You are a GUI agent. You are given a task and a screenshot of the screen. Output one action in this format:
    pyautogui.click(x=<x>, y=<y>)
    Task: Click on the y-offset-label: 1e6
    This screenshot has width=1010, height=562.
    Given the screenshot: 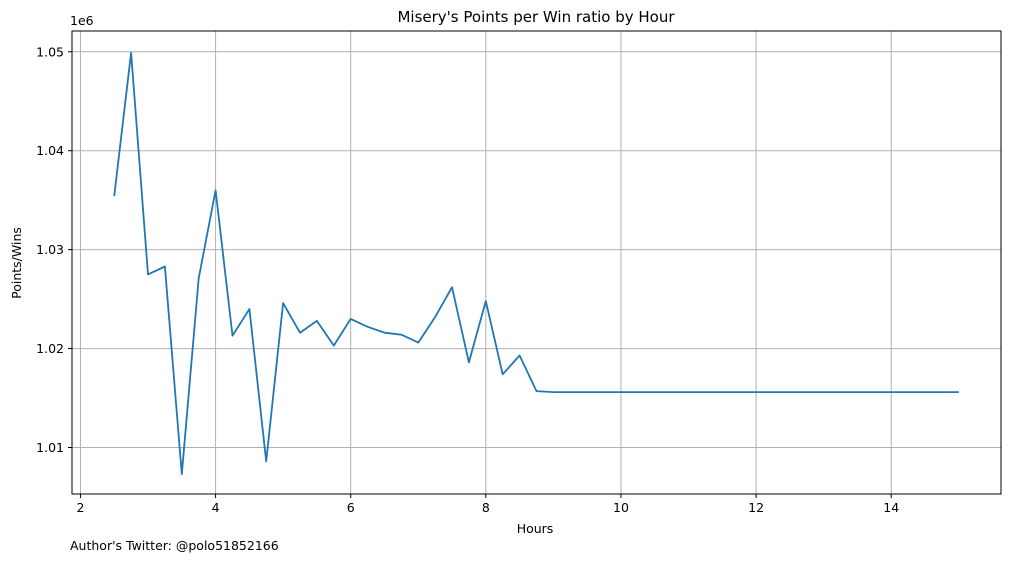 What is the action you would take?
    pyautogui.click(x=82, y=20)
    